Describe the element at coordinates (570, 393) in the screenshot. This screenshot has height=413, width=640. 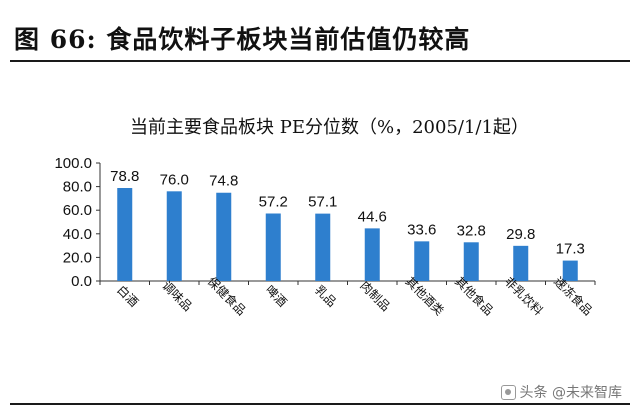
I see `watermark-text: 头条 @未来智库` at that location.